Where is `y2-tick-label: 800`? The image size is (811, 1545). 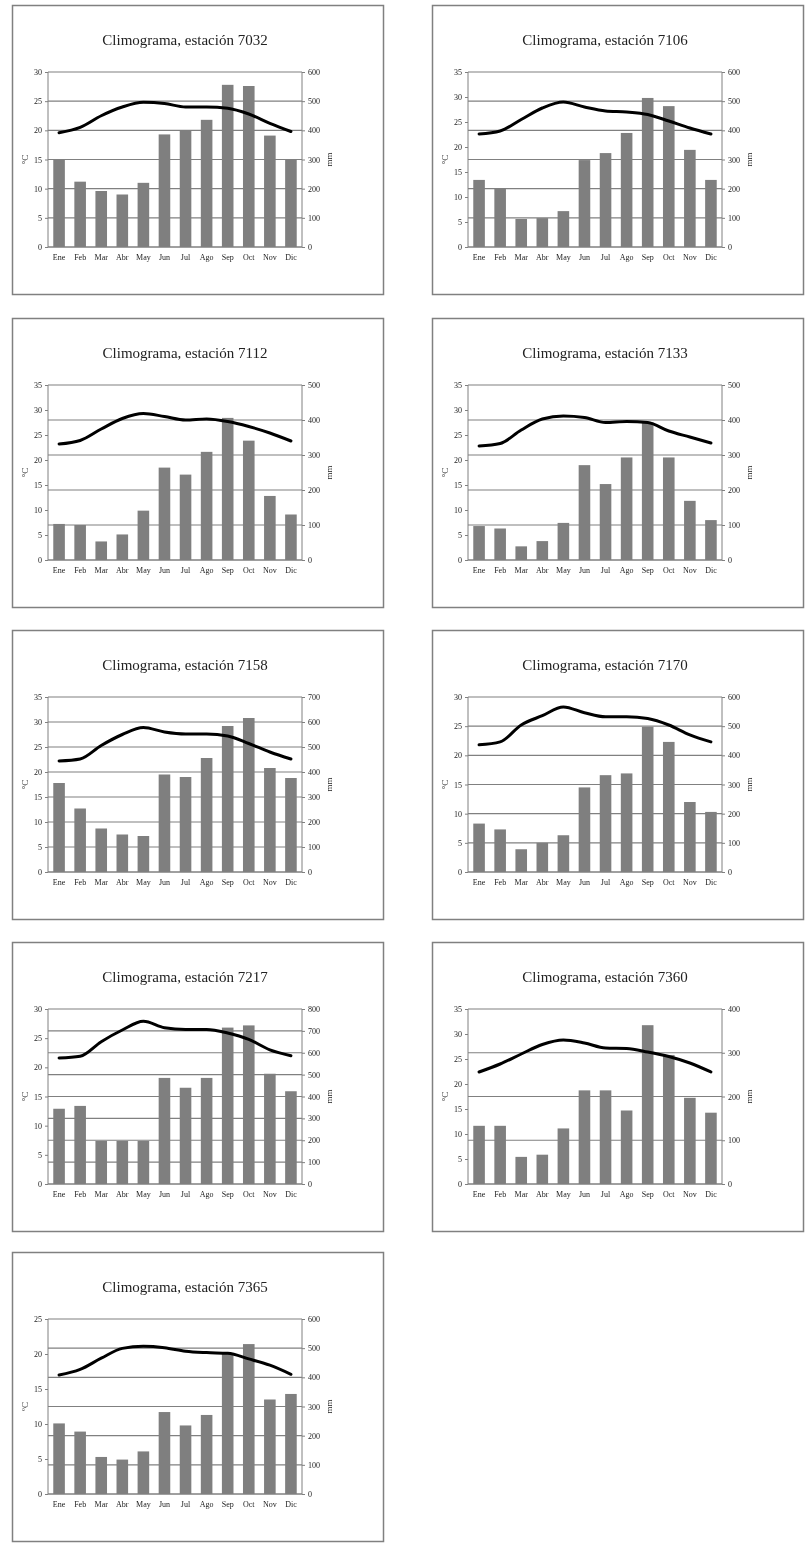
y2-tick-label: 800 is located at coordinates (314, 1010).